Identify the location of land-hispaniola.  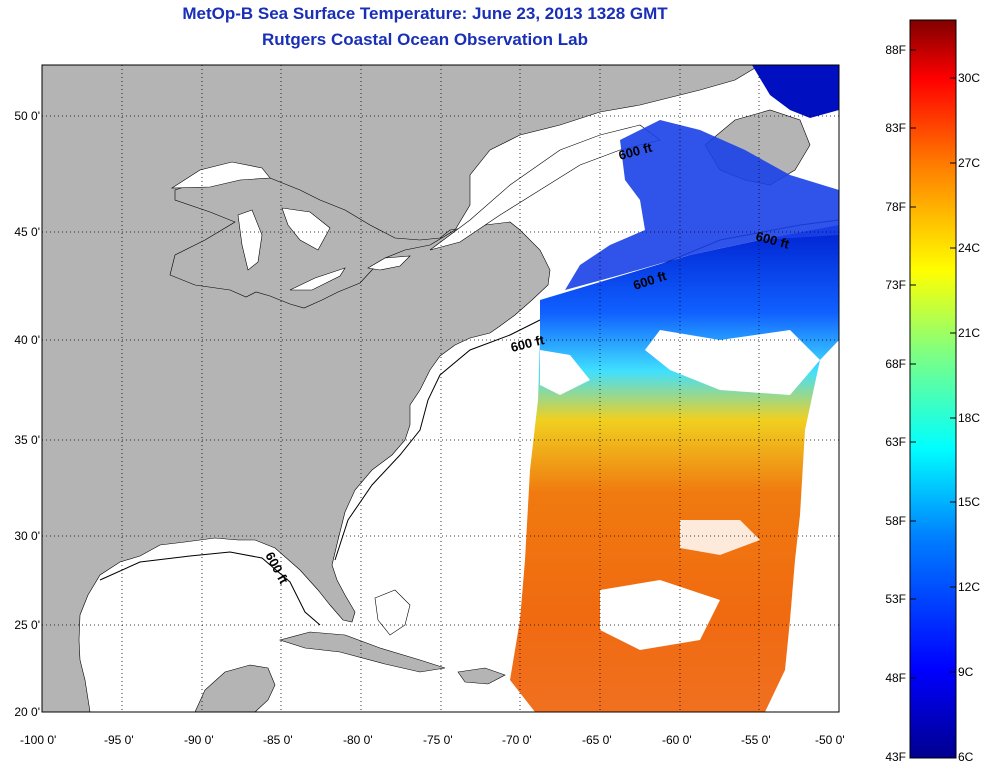
(481, 676).